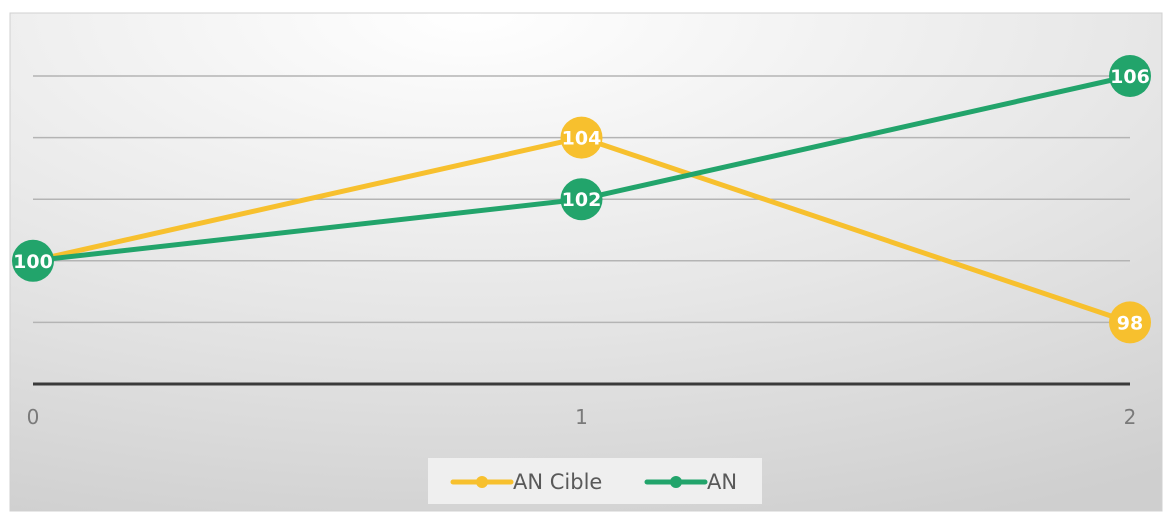  I want to click on data-label: 98, so click(1130, 323).